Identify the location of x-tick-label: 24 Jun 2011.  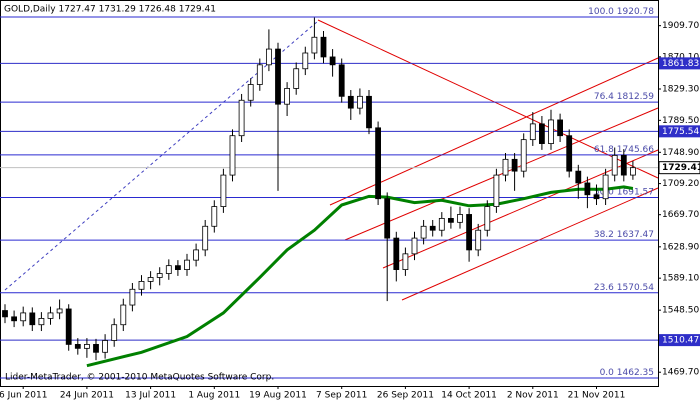
(87, 396).